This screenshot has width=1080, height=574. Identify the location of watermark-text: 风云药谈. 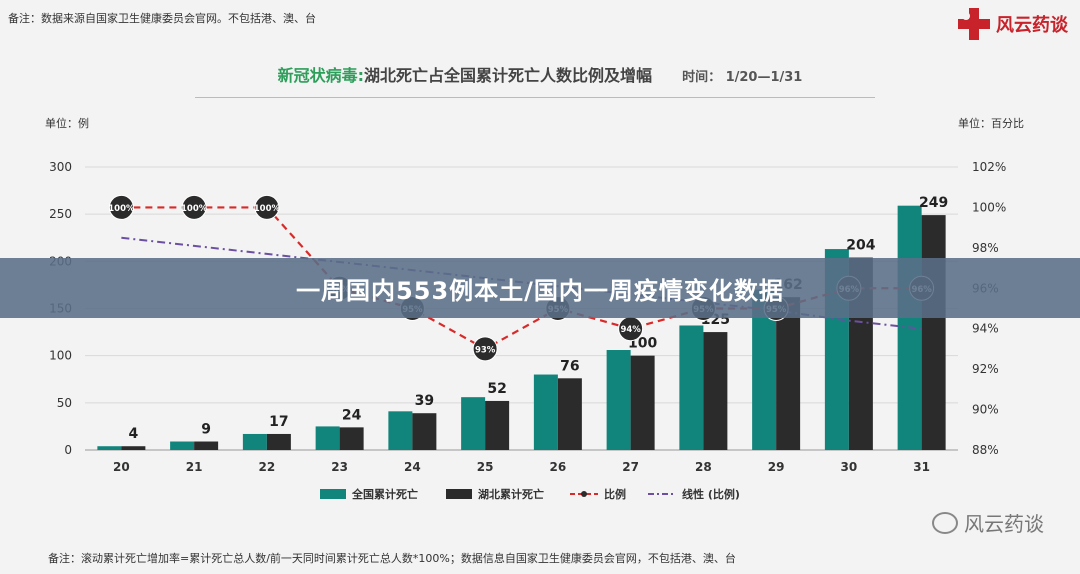
(1004, 524).